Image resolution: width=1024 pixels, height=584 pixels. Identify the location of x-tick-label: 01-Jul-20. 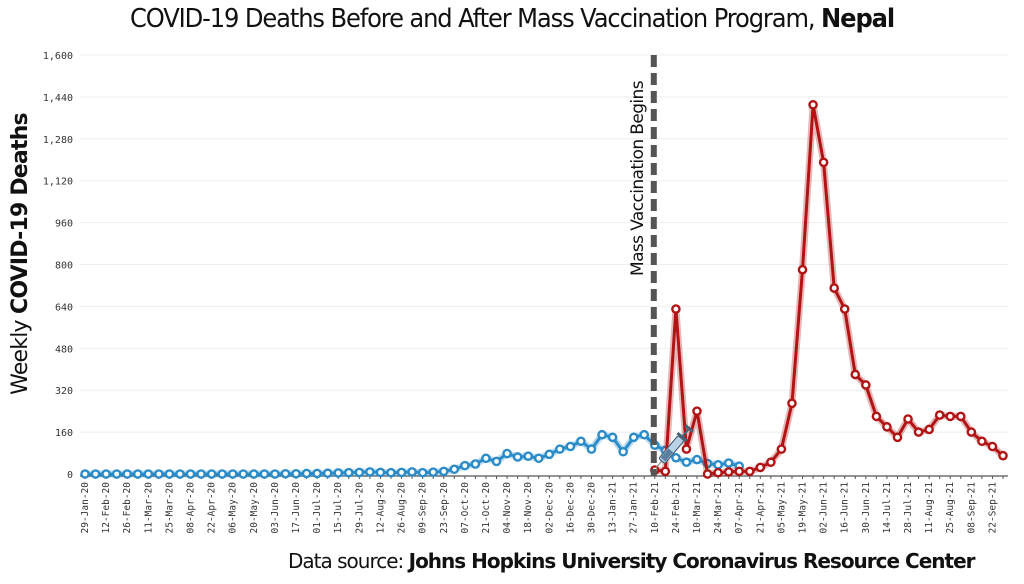
(317, 508).